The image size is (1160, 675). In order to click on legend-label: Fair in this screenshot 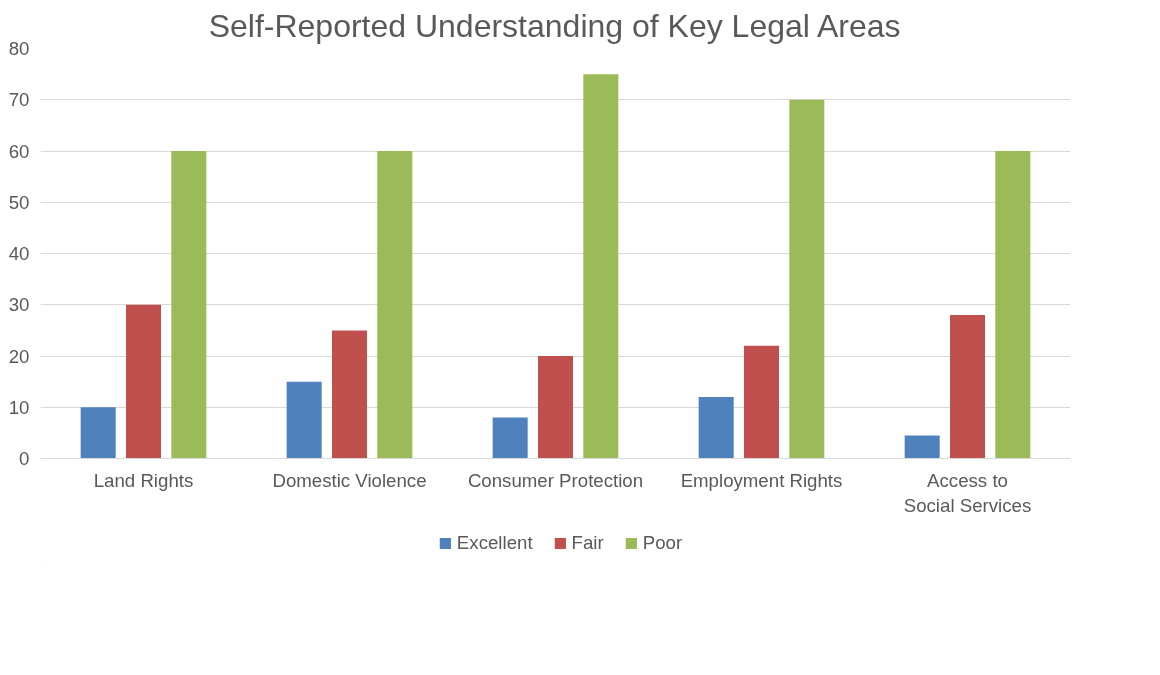, I will do `click(587, 543)`.